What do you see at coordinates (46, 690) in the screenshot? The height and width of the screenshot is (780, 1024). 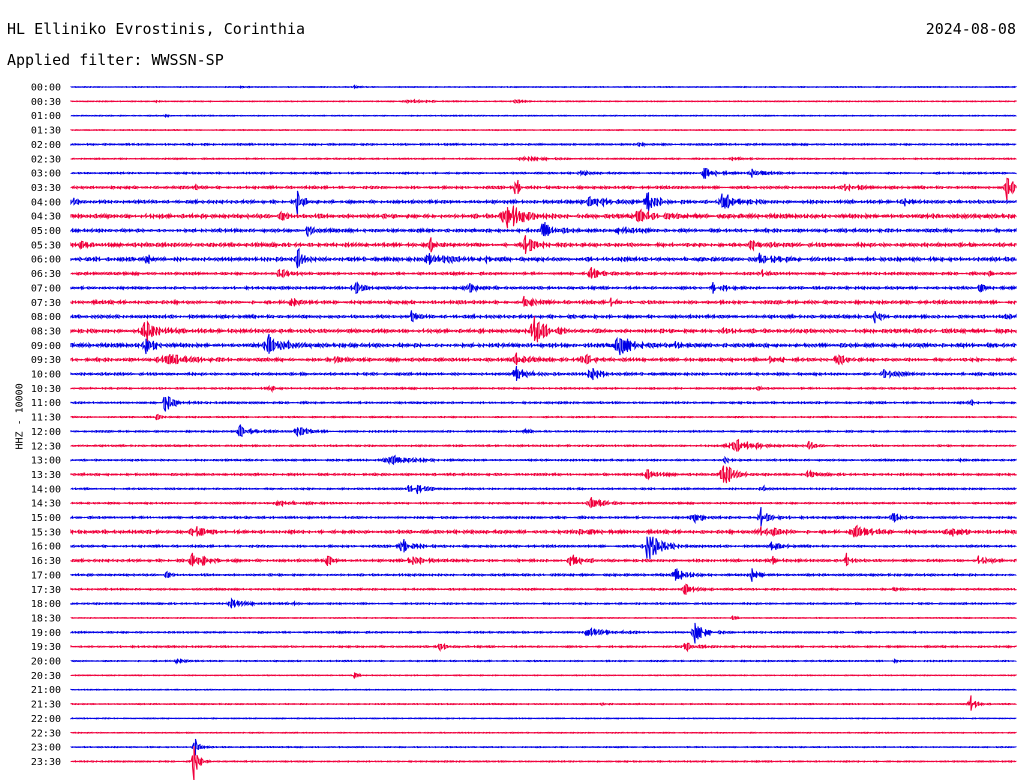 I see `time-tick-label: 21:00` at bounding box center [46, 690].